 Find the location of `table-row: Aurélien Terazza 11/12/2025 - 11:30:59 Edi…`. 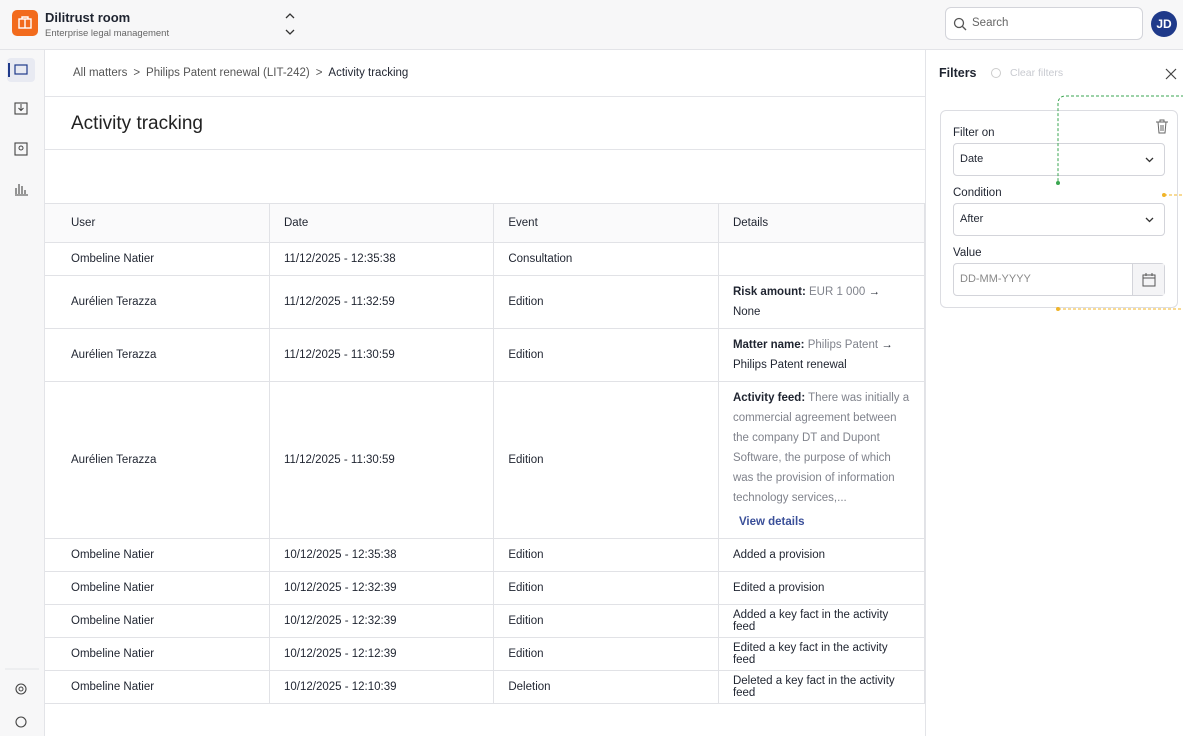

table-row: Aurélien Terazza 11/12/2025 - 11:30:59 Edi… is located at coordinates (485, 355).